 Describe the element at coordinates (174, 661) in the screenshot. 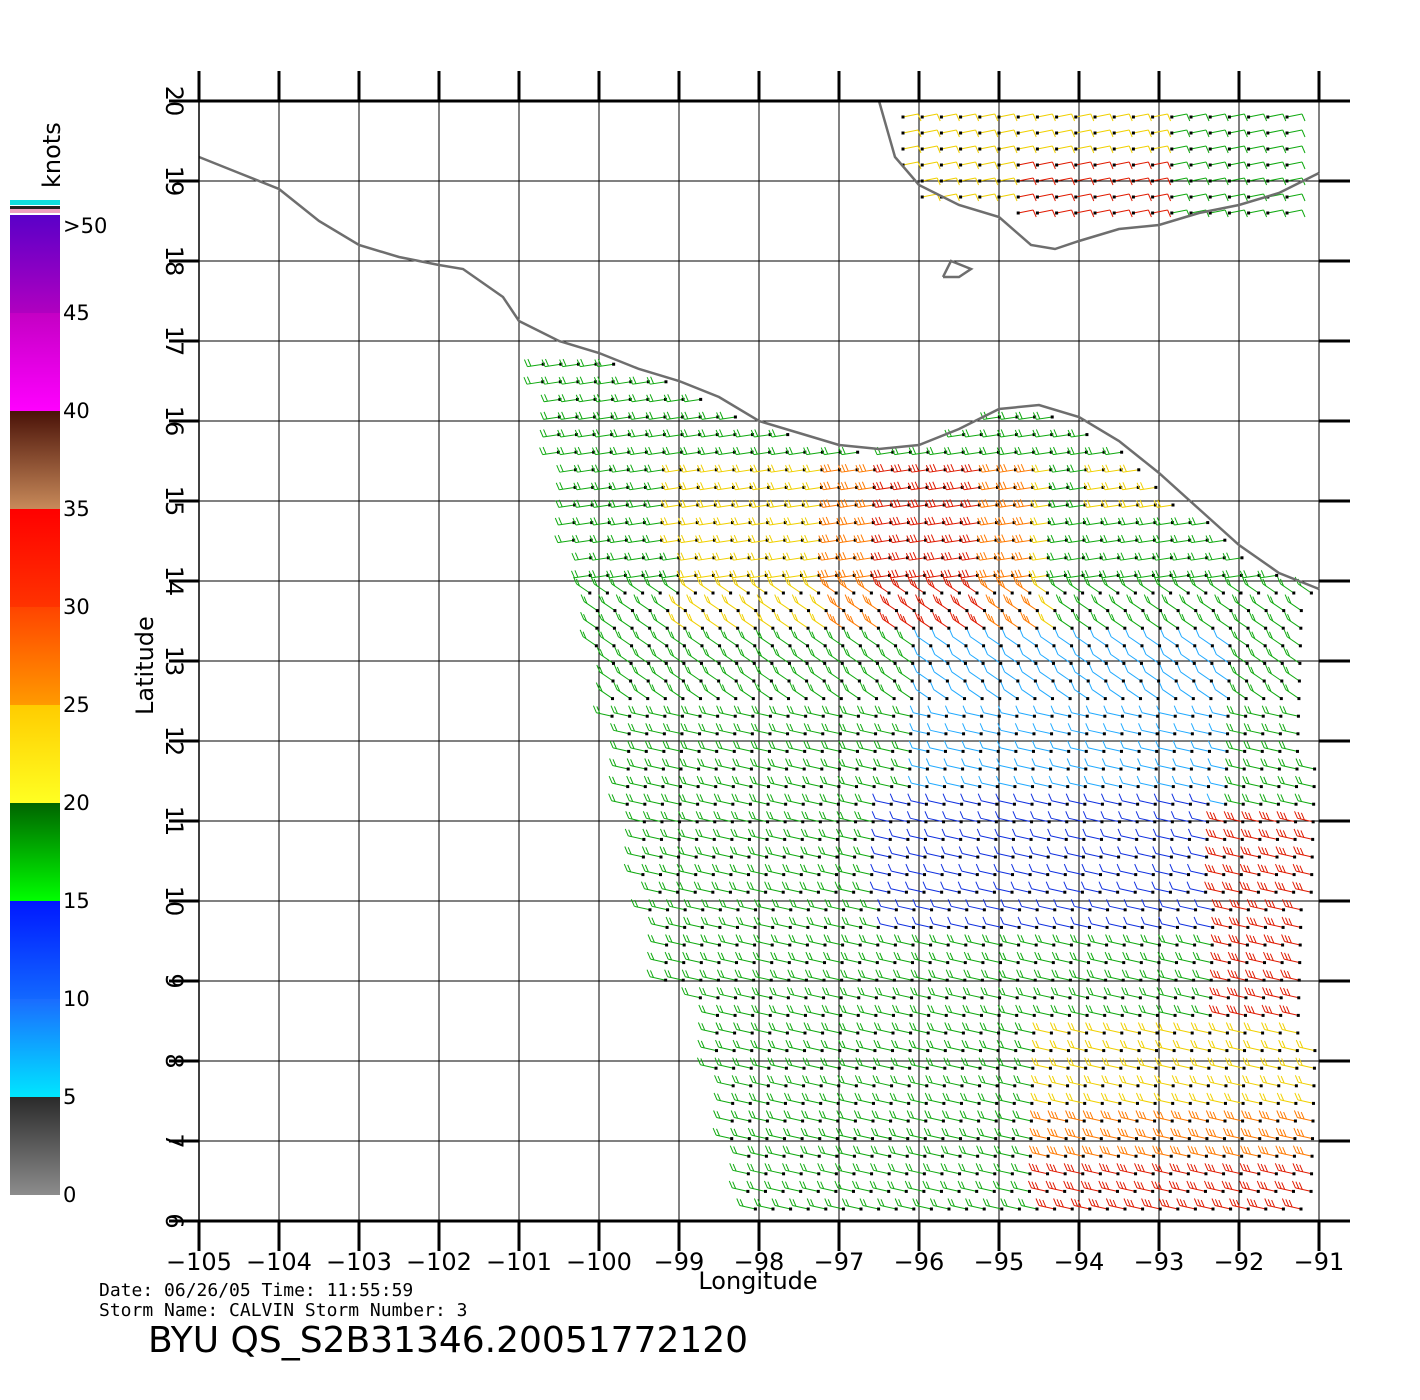

I see `latitude-tick-label: 13` at that location.